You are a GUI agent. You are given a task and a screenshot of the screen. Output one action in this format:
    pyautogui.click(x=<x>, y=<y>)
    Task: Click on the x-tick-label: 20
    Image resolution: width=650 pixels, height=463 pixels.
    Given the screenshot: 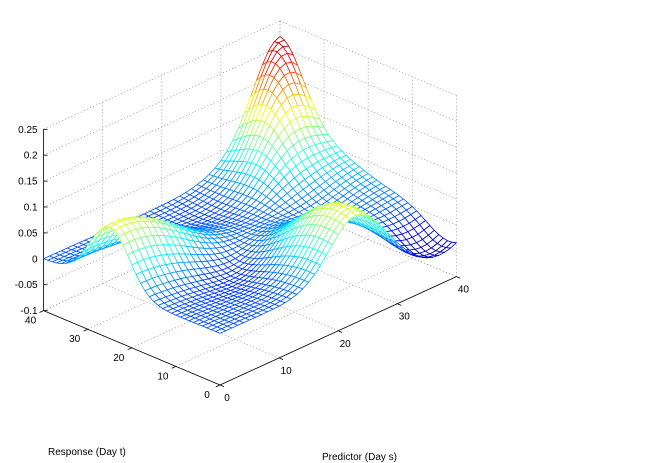 What is the action you would take?
    pyautogui.click(x=346, y=344)
    